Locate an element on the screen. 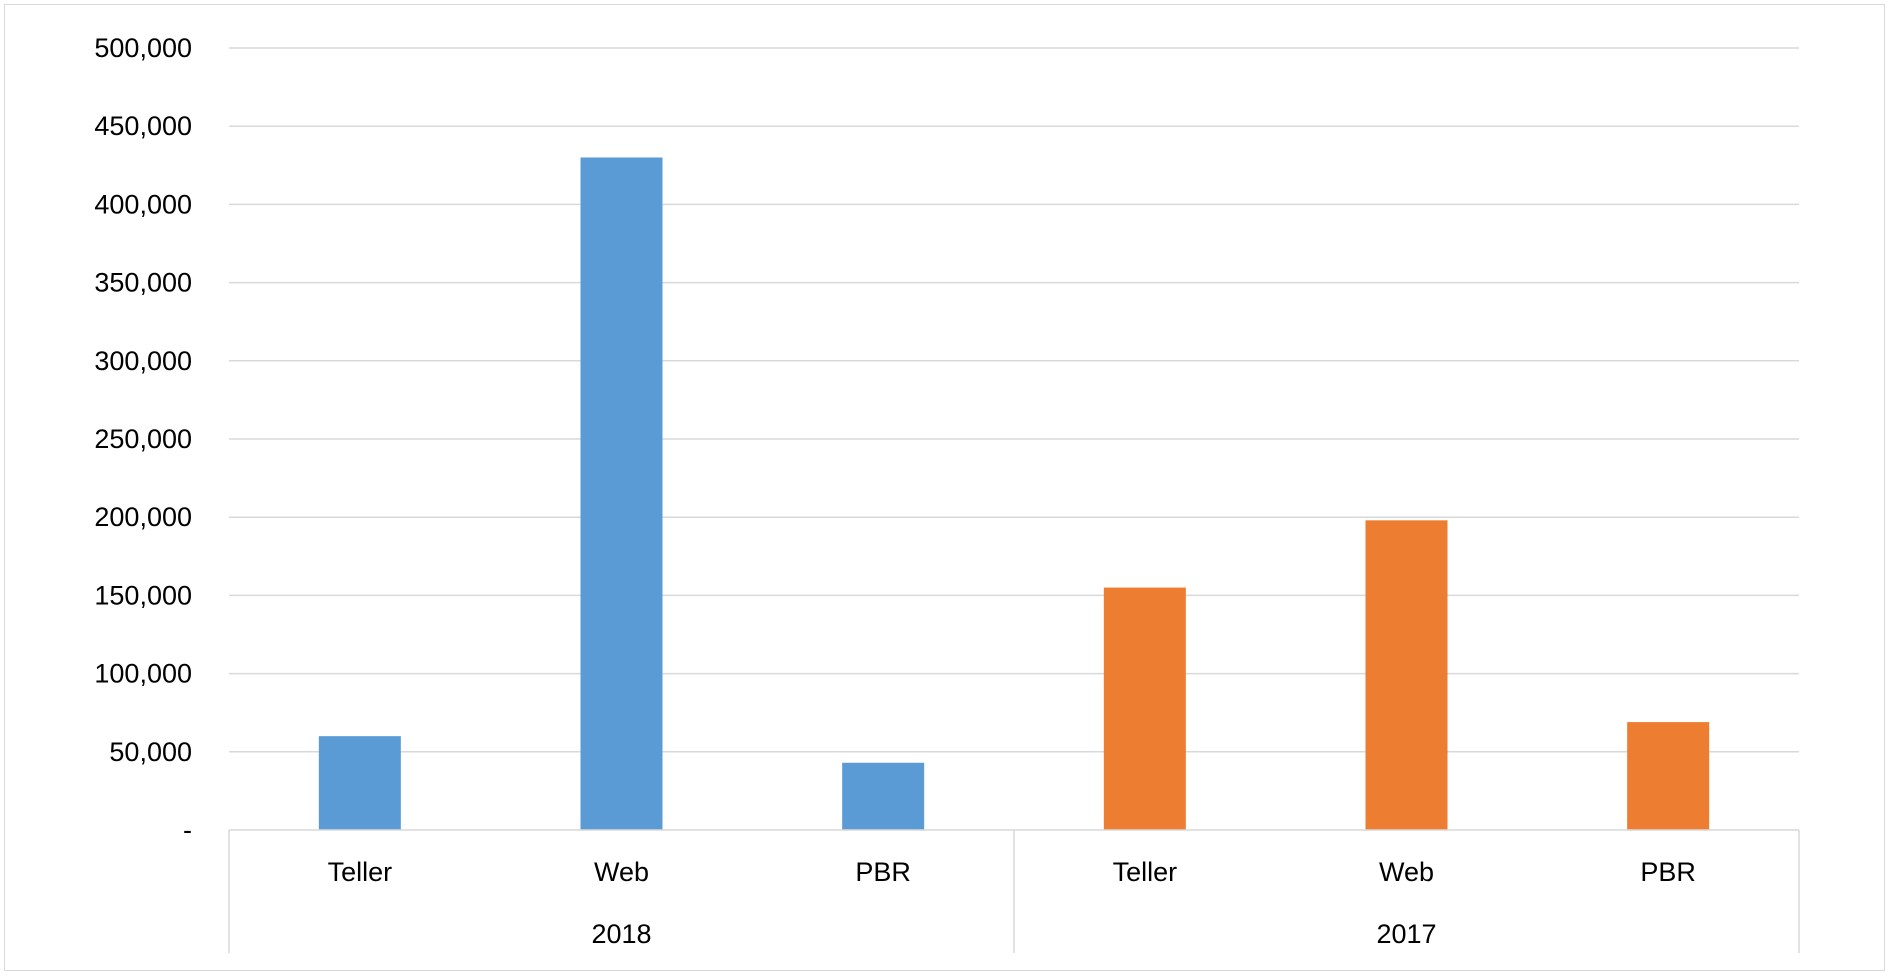 The height and width of the screenshot is (977, 1891). y-tick-label: 300,000 is located at coordinates (143, 361).